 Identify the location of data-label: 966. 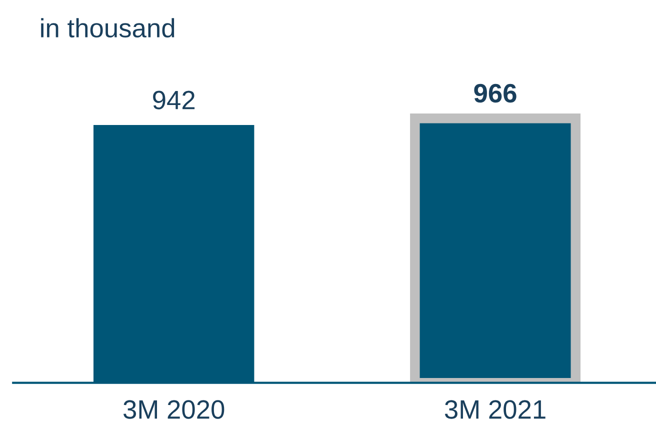
(495, 93).